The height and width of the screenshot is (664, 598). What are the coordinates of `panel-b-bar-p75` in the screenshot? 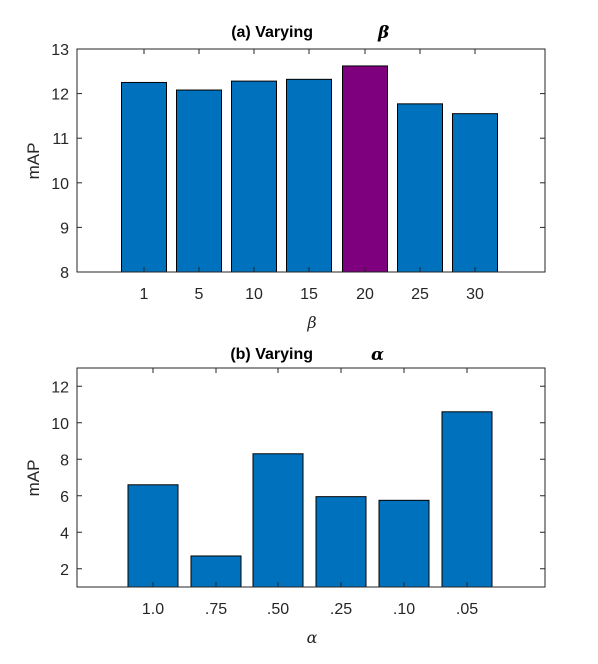 It's located at (216, 571).